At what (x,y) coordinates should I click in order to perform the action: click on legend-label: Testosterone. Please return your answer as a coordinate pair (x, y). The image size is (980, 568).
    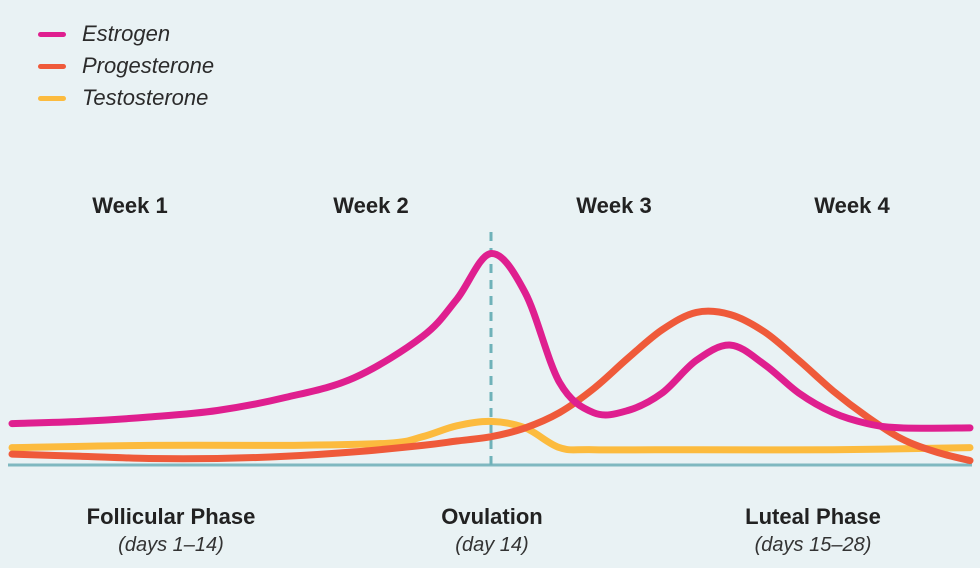
    Looking at the image, I should click on (145, 97).